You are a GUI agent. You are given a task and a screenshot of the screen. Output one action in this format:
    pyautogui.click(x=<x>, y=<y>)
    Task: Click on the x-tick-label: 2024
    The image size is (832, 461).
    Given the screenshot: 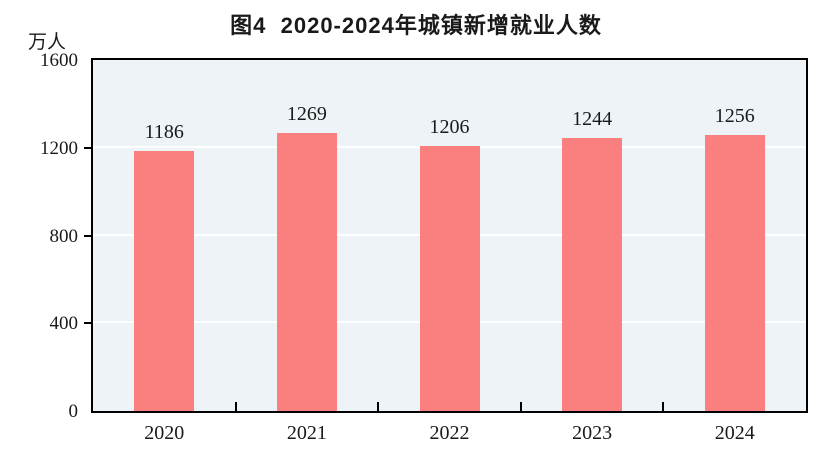 What is the action you would take?
    pyautogui.click(x=734, y=433)
    